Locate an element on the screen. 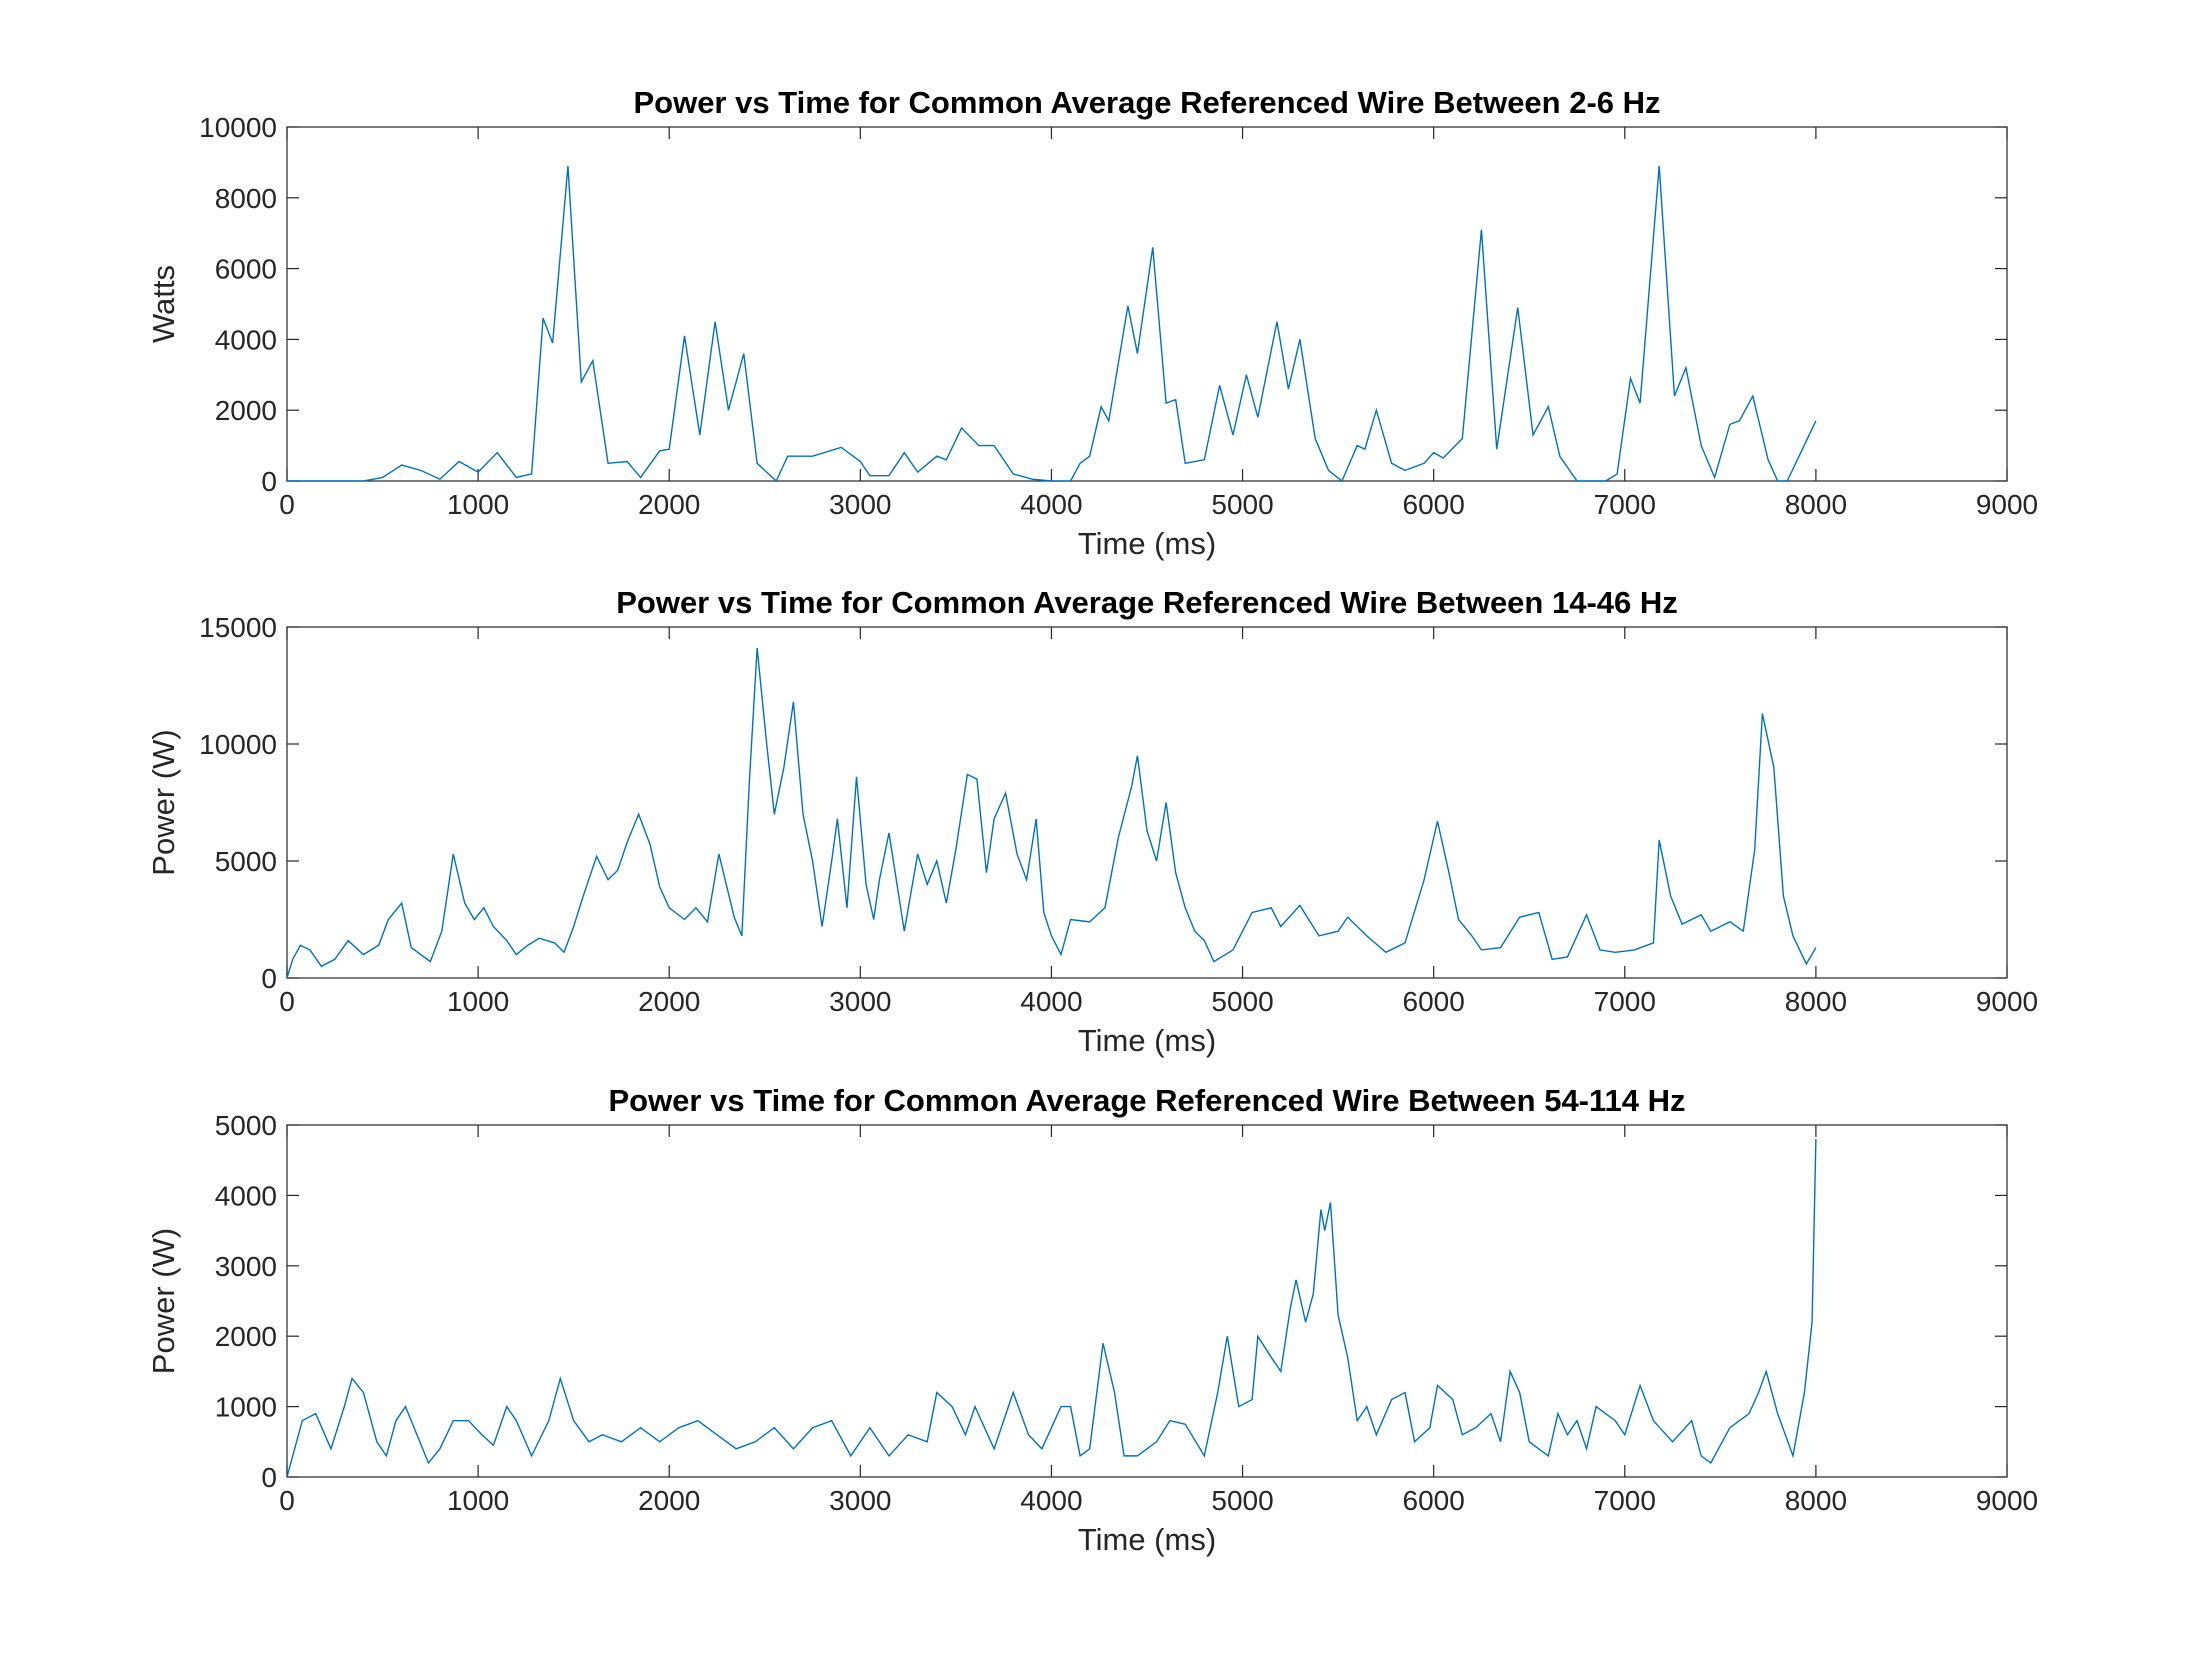 The image size is (2198, 1653). y-tick-label: 15000 is located at coordinates (238, 627).